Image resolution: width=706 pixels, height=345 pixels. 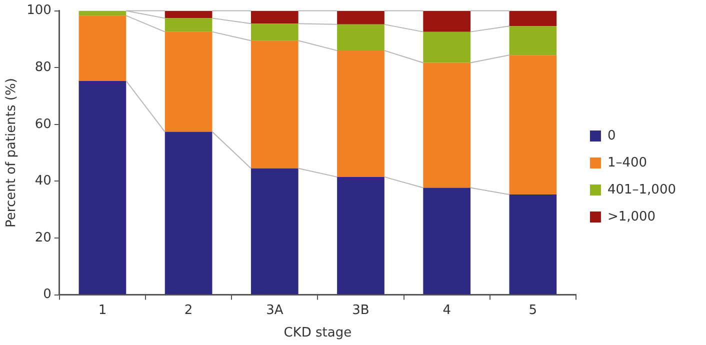 What do you see at coordinates (275, 310) in the screenshot?
I see `x-tick-label: 3A` at bounding box center [275, 310].